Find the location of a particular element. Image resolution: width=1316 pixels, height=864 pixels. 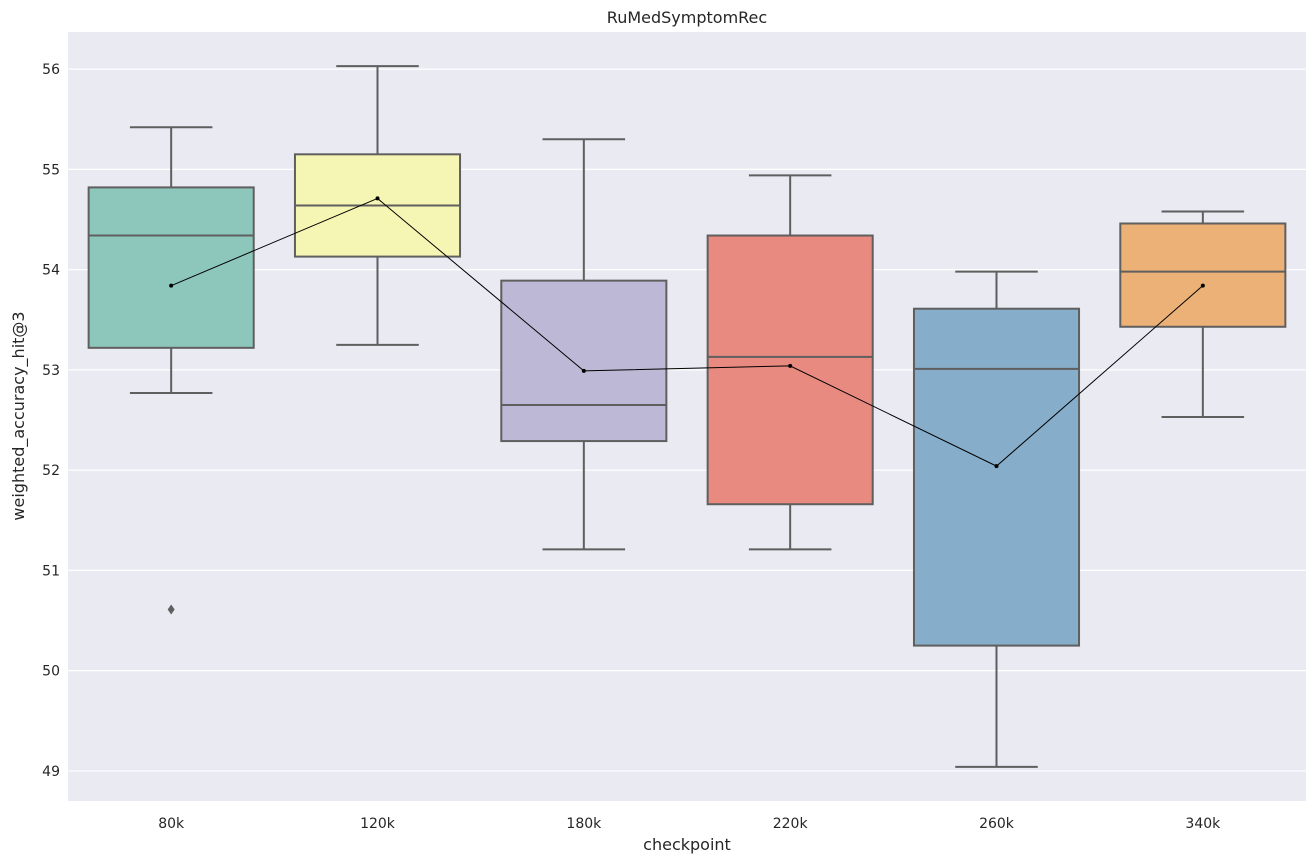

box-220k is located at coordinates (790, 362).